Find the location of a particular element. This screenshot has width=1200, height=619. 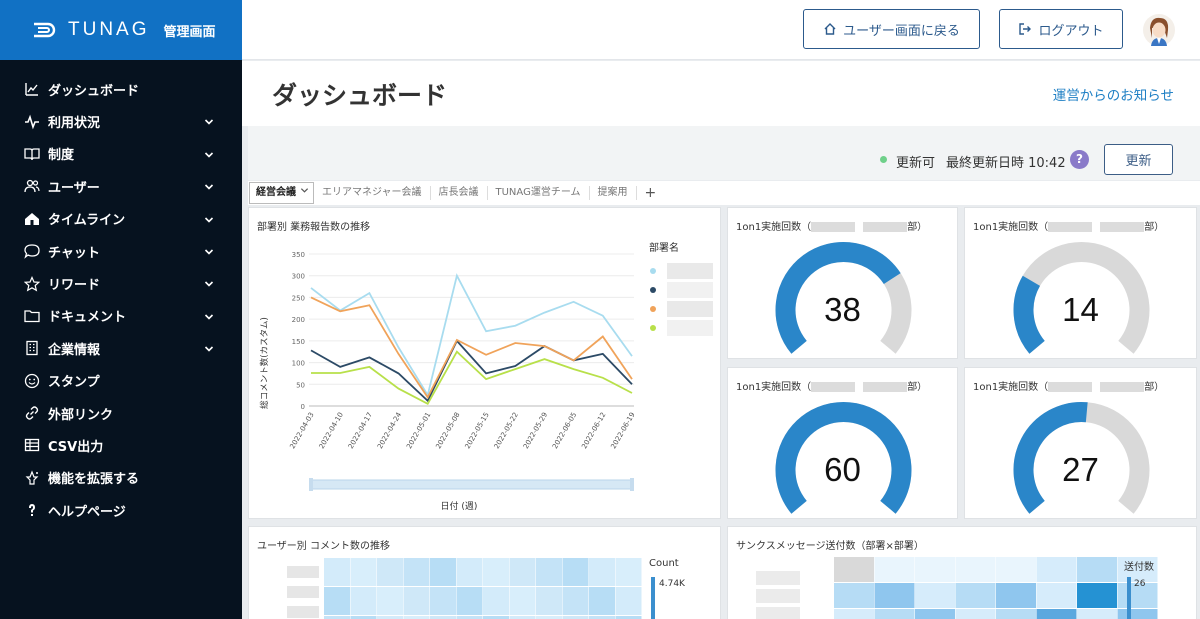

refresh-button: 更新 is located at coordinates (1138, 159).